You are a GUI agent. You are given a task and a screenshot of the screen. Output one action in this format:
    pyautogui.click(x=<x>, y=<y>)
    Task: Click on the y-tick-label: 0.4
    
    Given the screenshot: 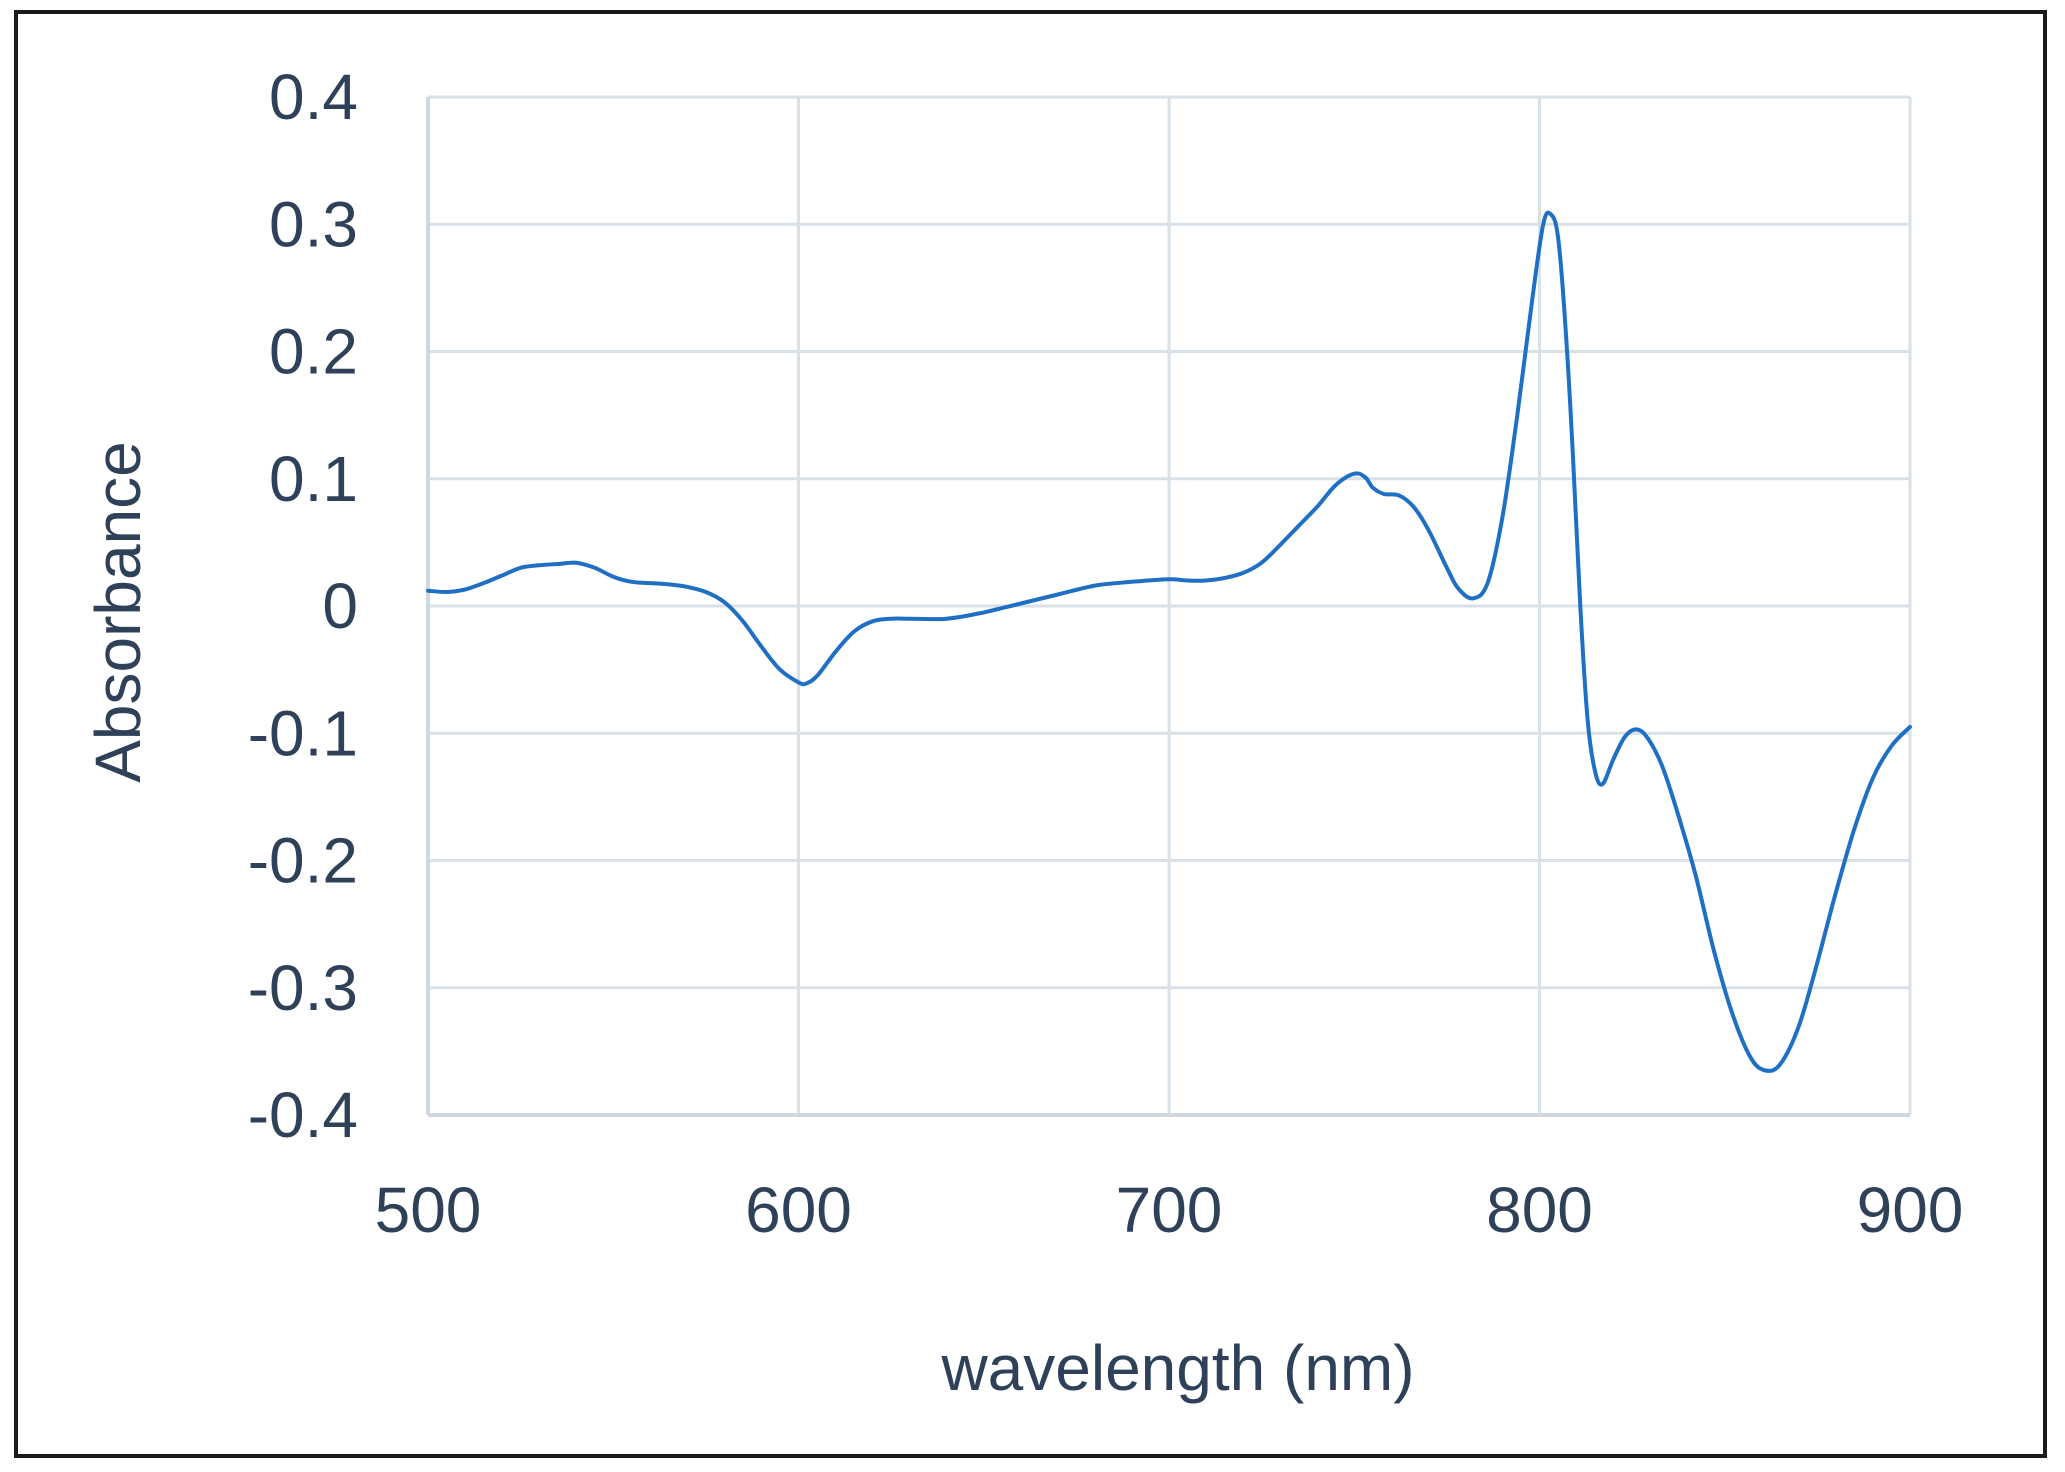 What is the action you would take?
    pyautogui.click(x=313, y=97)
    